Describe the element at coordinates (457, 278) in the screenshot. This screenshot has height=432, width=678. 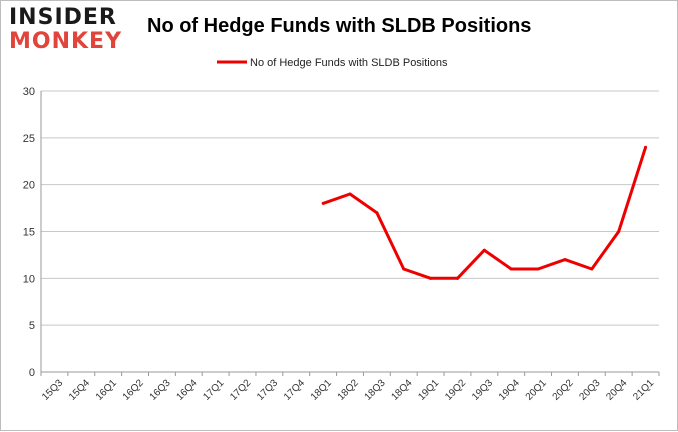
I see `data-point-19Q2` at that location.